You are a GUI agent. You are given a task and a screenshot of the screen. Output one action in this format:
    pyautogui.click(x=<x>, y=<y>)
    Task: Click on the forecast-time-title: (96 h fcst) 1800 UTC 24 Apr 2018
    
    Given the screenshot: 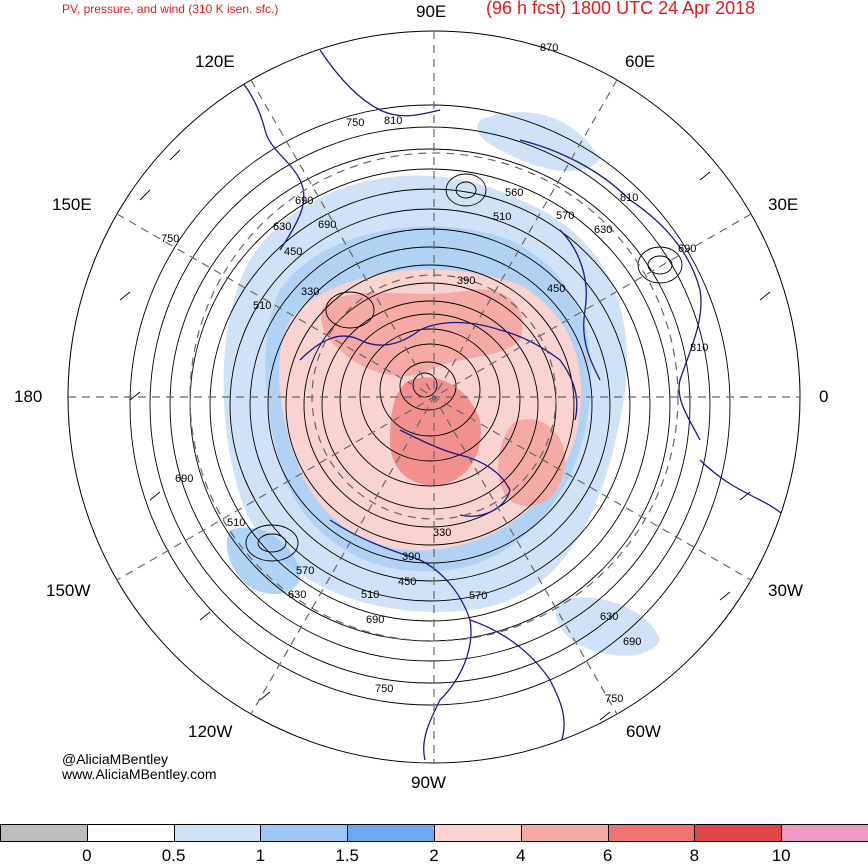 What is the action you would take?
    pyautogui.click(x=621, y=9)
    